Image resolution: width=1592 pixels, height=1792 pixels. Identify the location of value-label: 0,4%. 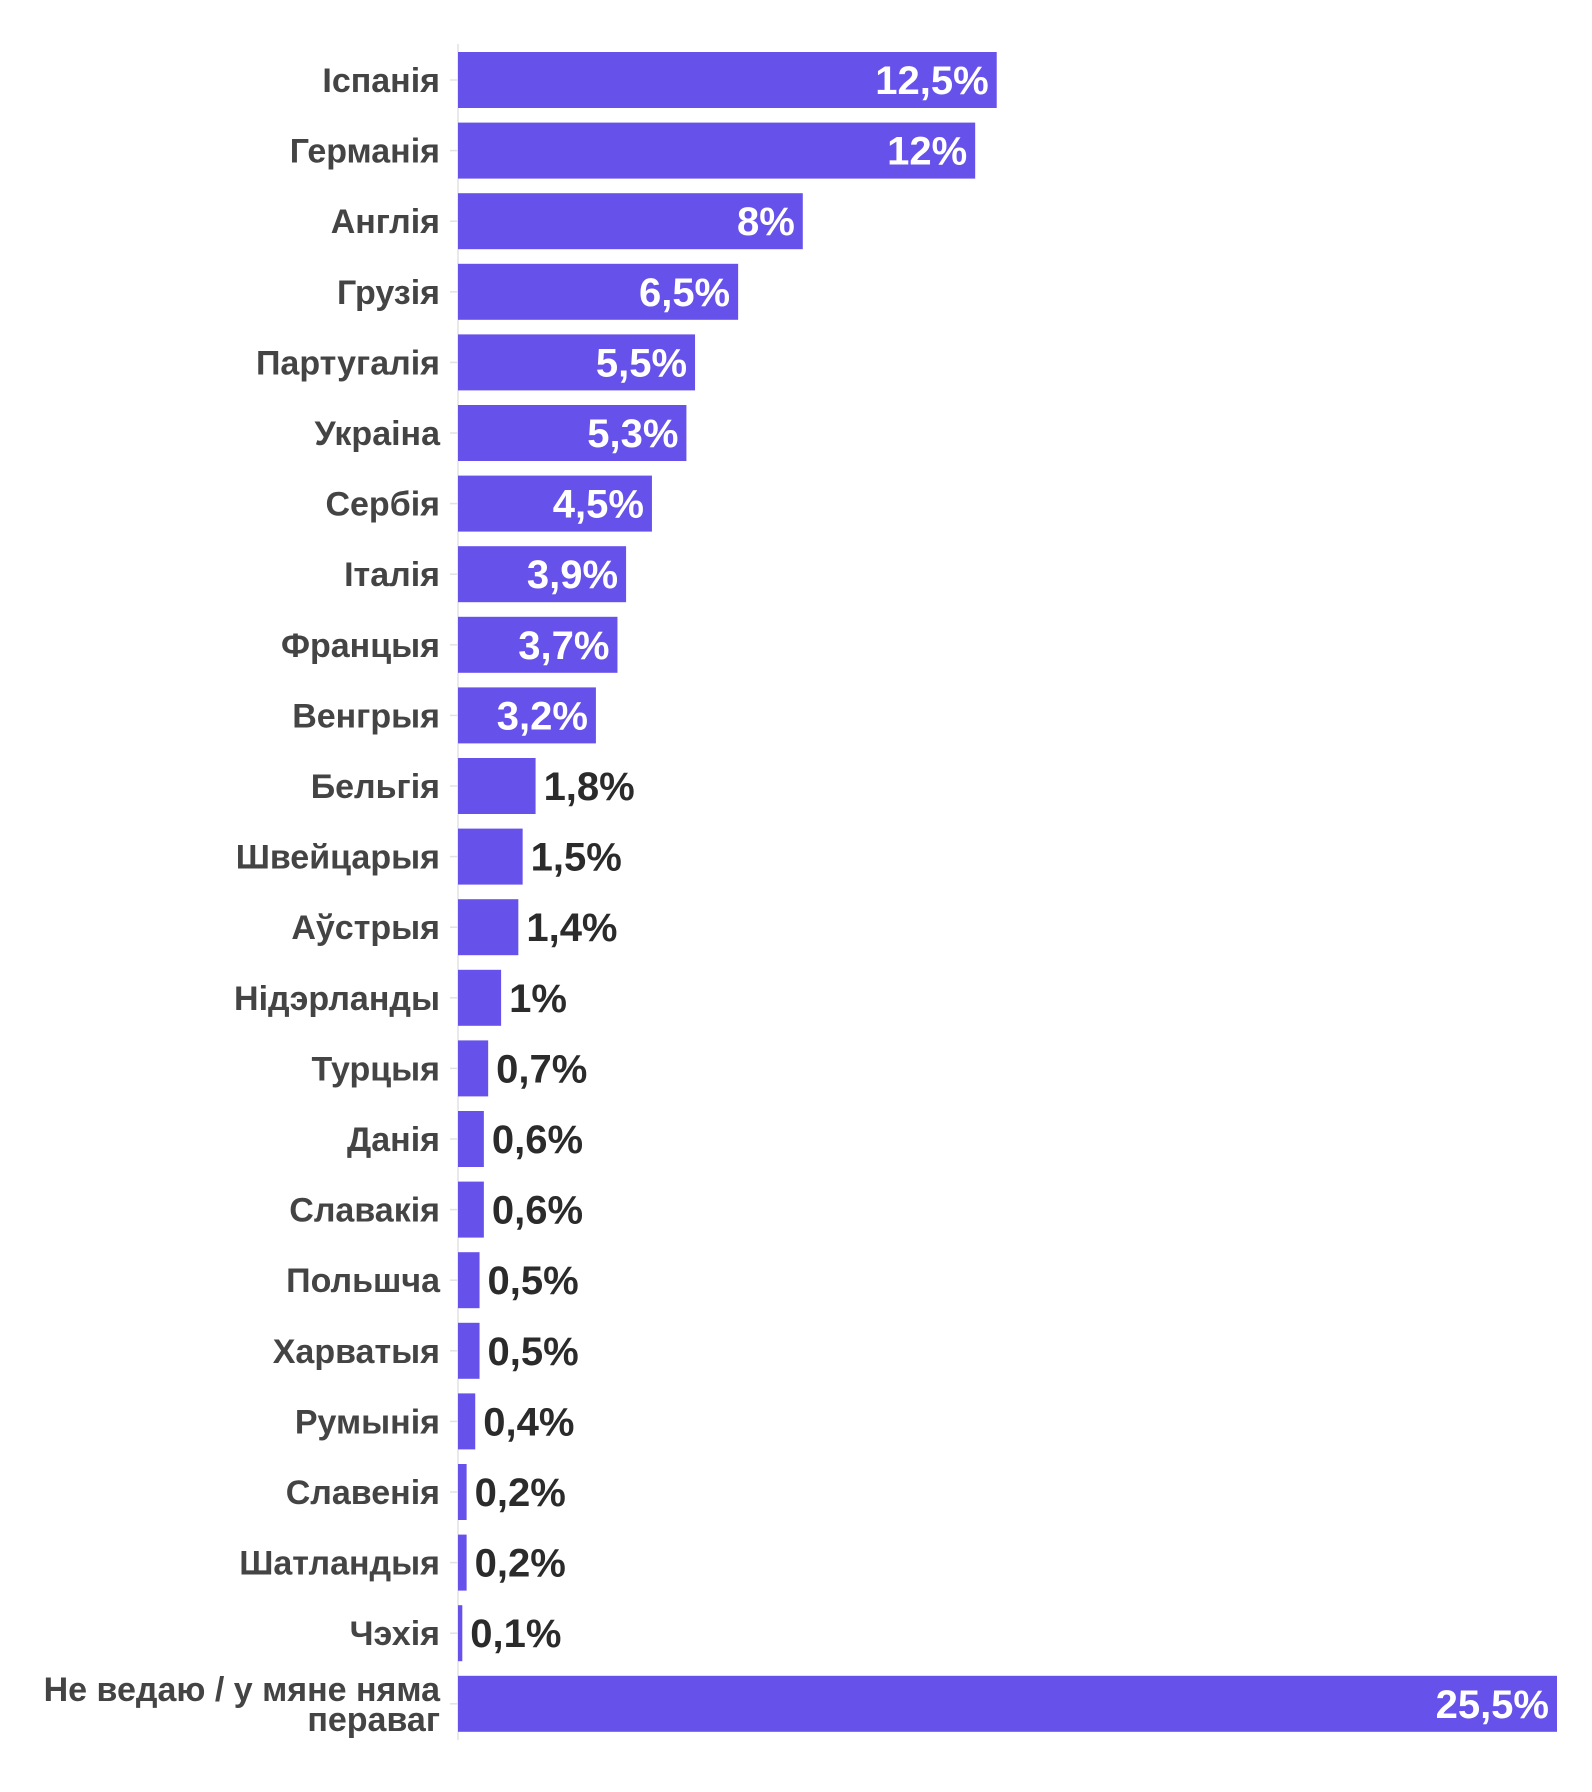
(528, 1422).